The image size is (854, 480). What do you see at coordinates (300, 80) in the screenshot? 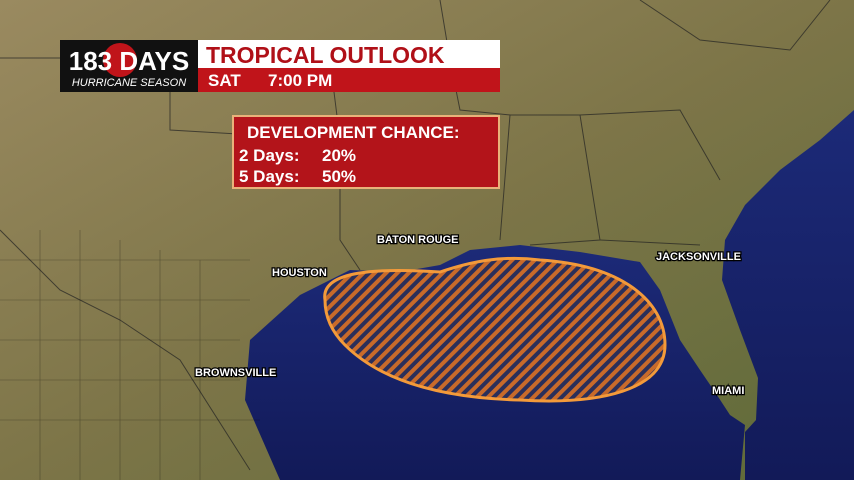
I see `time: 7:00 PM` at bounding box center [300, 80].